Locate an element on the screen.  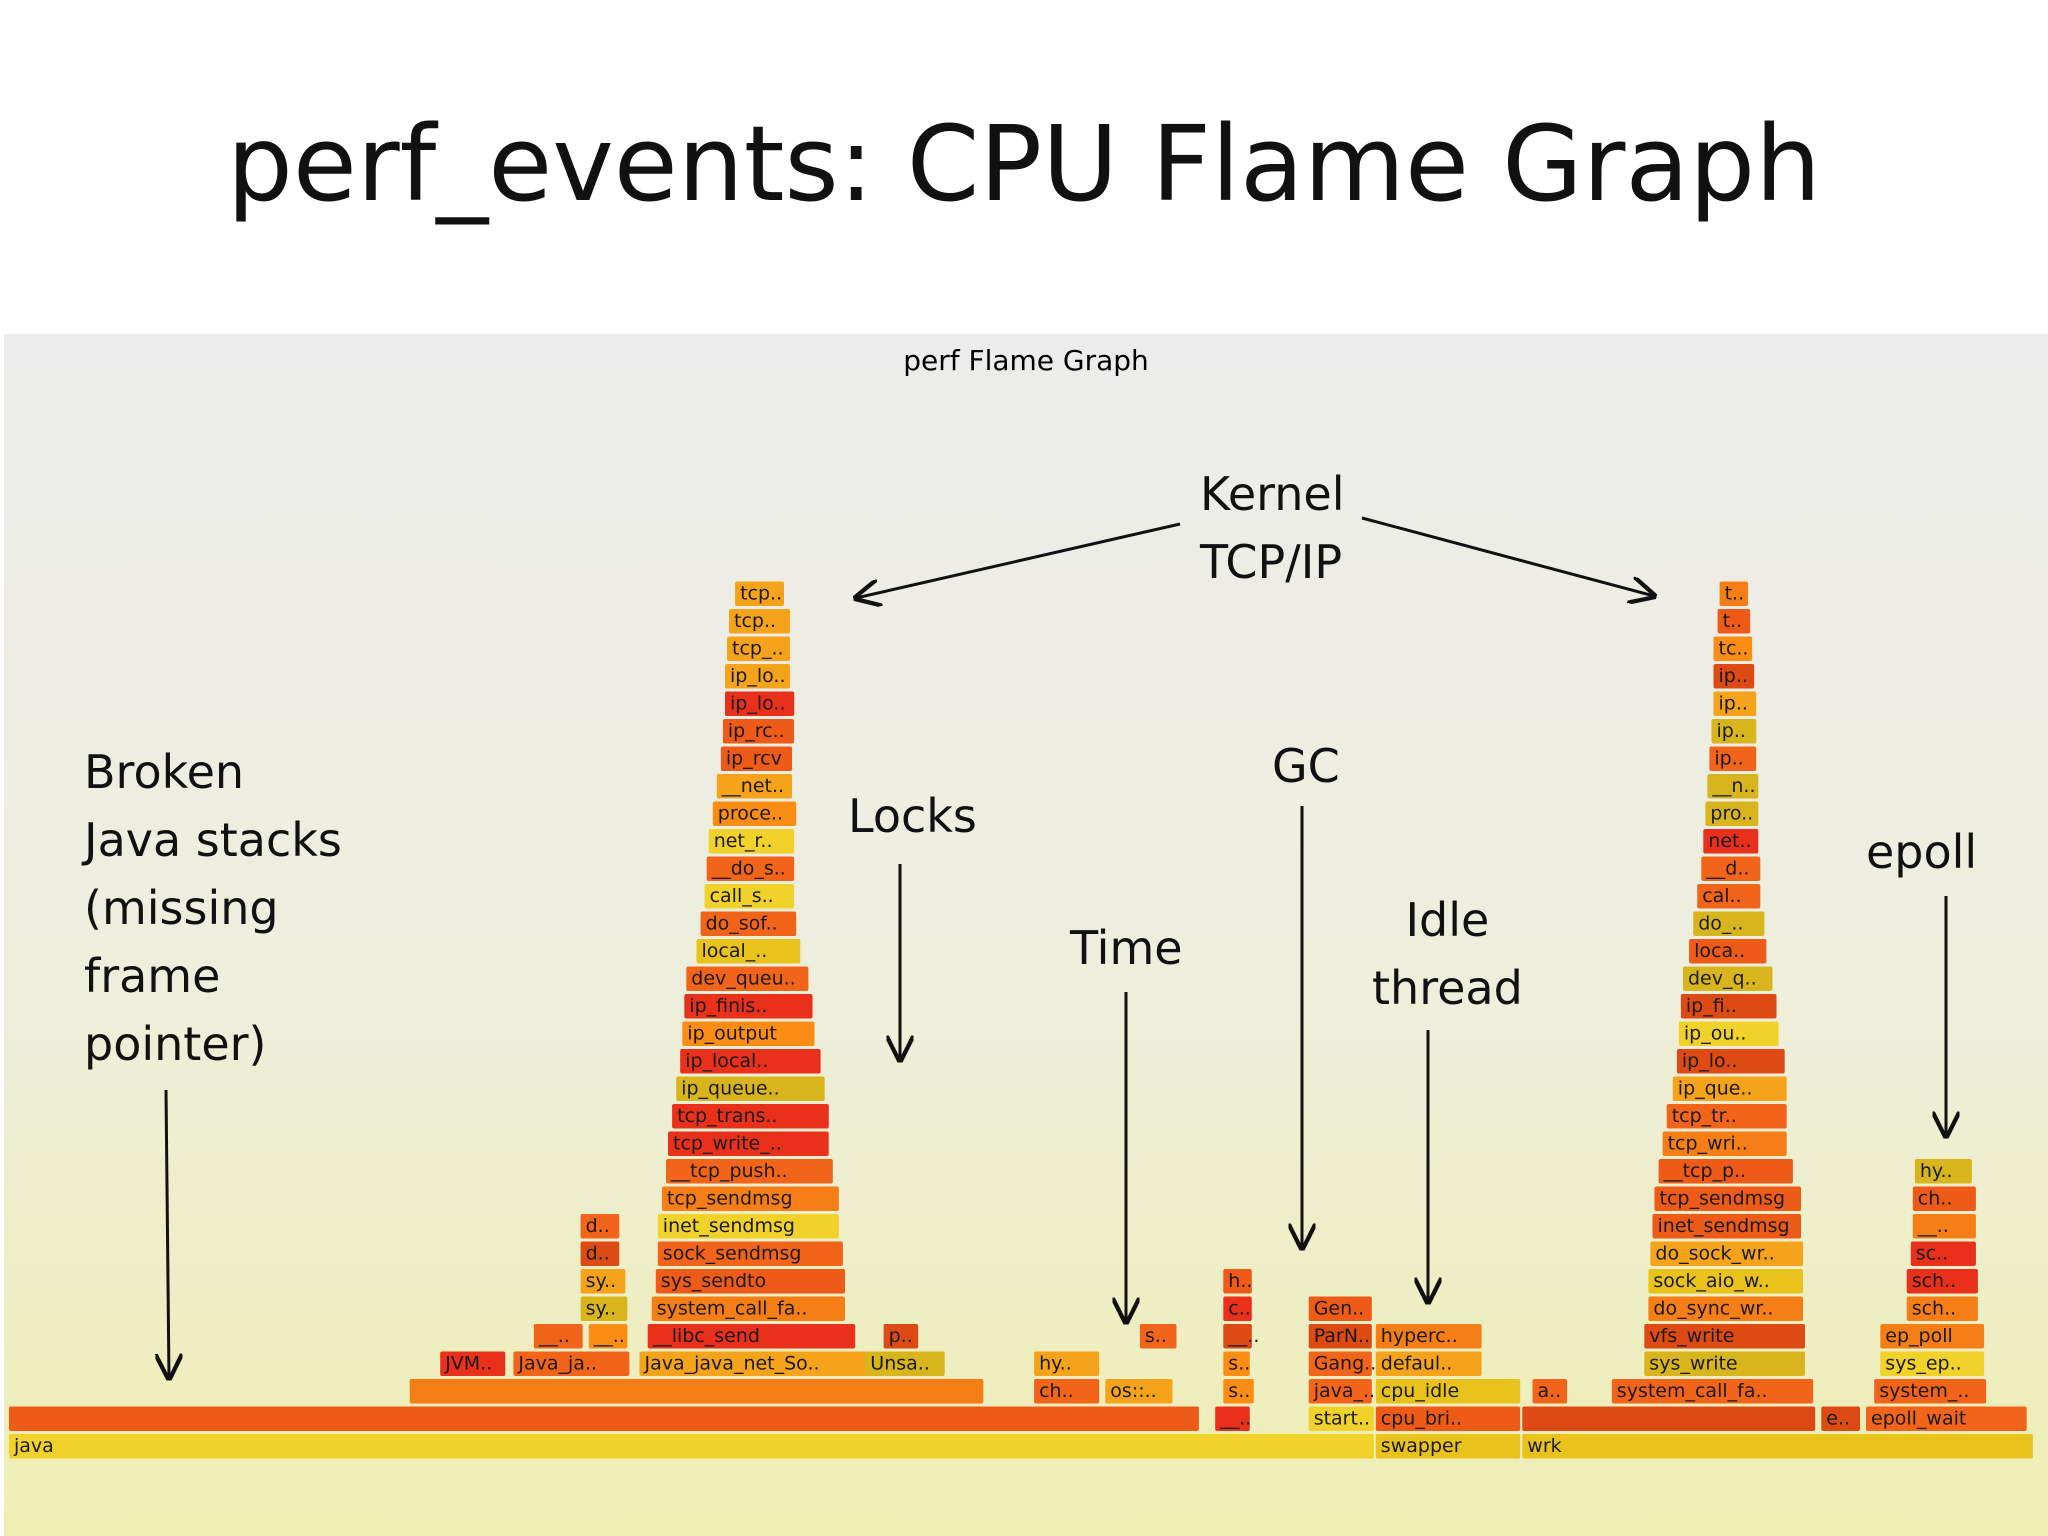
flame-frame: sys_write is located at coordinates (1724, 1364).